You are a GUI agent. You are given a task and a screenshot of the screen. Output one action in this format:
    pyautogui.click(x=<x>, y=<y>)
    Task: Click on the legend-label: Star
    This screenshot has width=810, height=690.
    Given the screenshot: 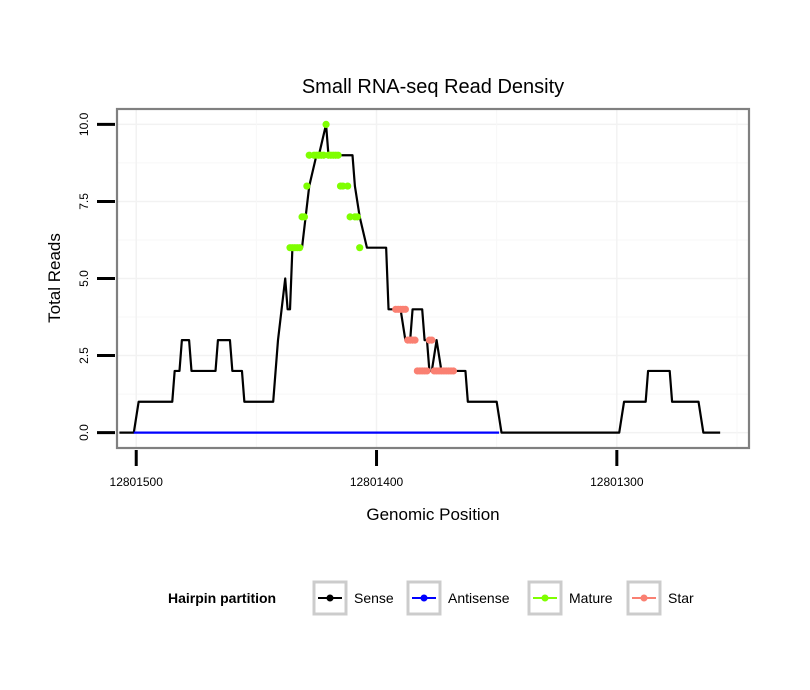 What is the action you would take?
    pyautogui.click(x=681, y=598)
    